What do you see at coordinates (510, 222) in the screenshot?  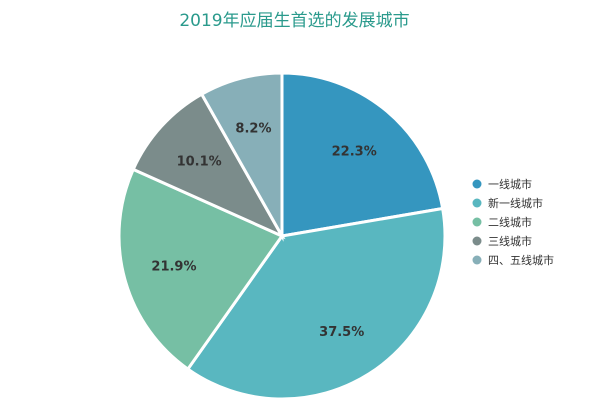 I see `legend-label-tier2: 二线城市` at bounding box center [510, 222].